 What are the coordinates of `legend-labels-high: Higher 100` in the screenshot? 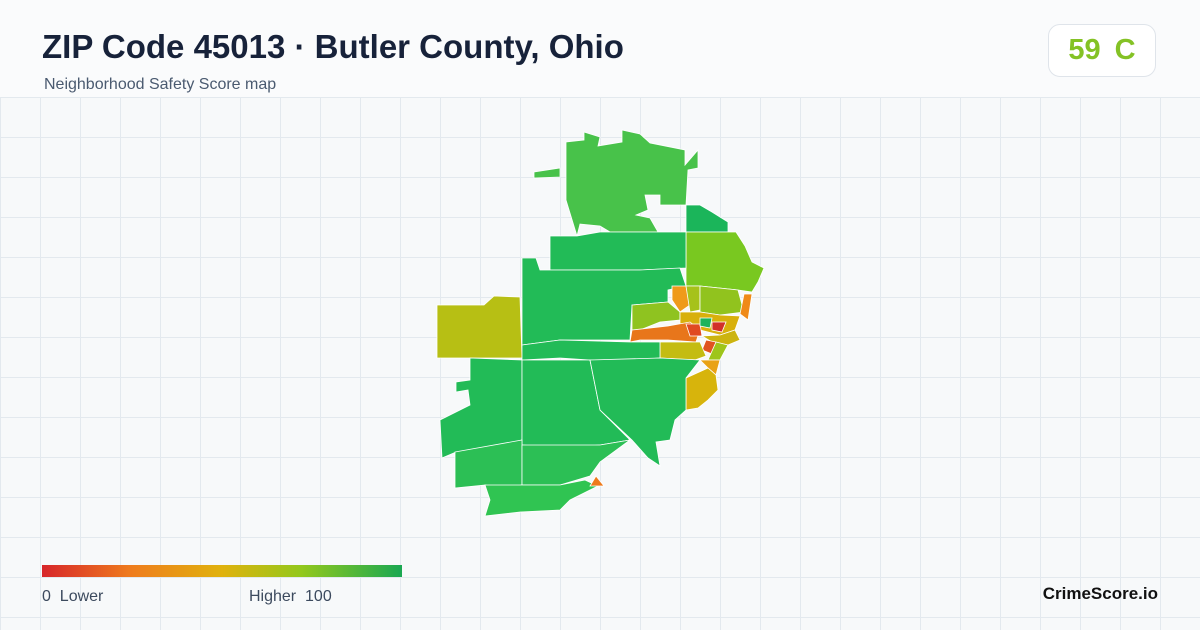 It's located at (290, 597).